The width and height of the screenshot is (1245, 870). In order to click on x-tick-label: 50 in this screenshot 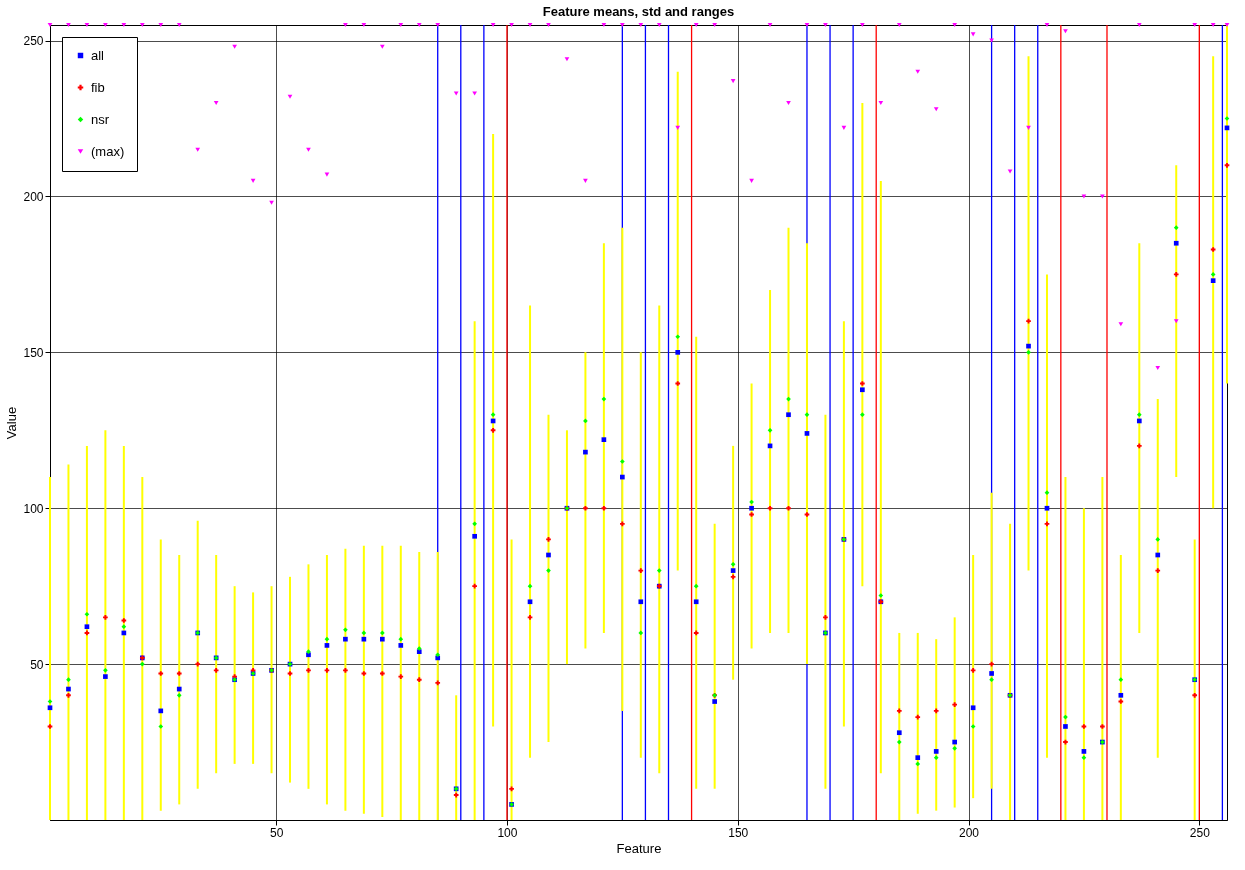, I will do `click(276, 832)`.